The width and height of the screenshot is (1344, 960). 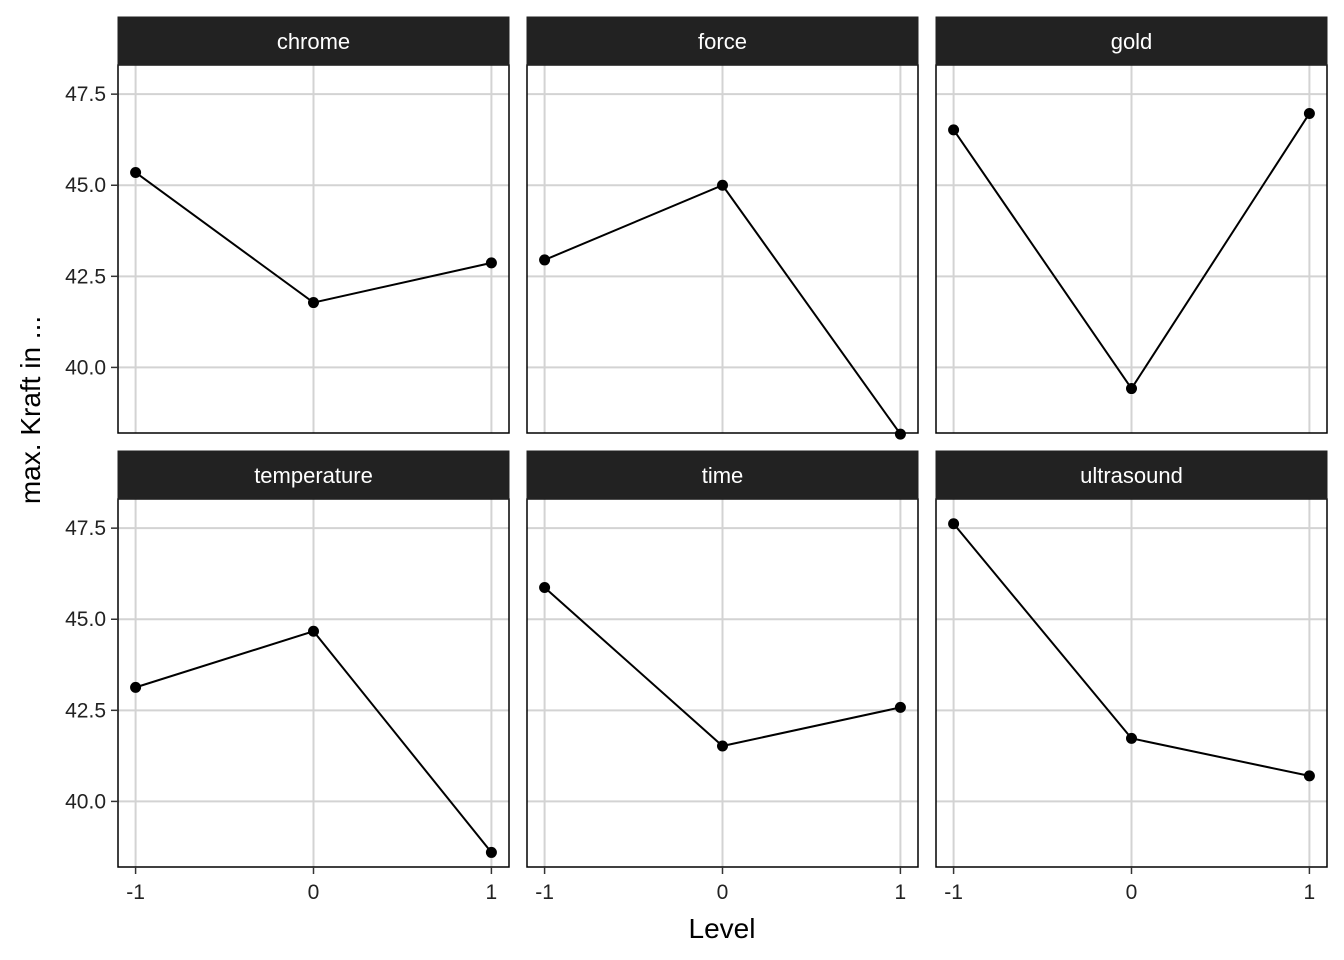 What do you see at coordinates (722, 228) in the screenshot?
I see `facet-panel-force: force` at bounding box center [722, 228].